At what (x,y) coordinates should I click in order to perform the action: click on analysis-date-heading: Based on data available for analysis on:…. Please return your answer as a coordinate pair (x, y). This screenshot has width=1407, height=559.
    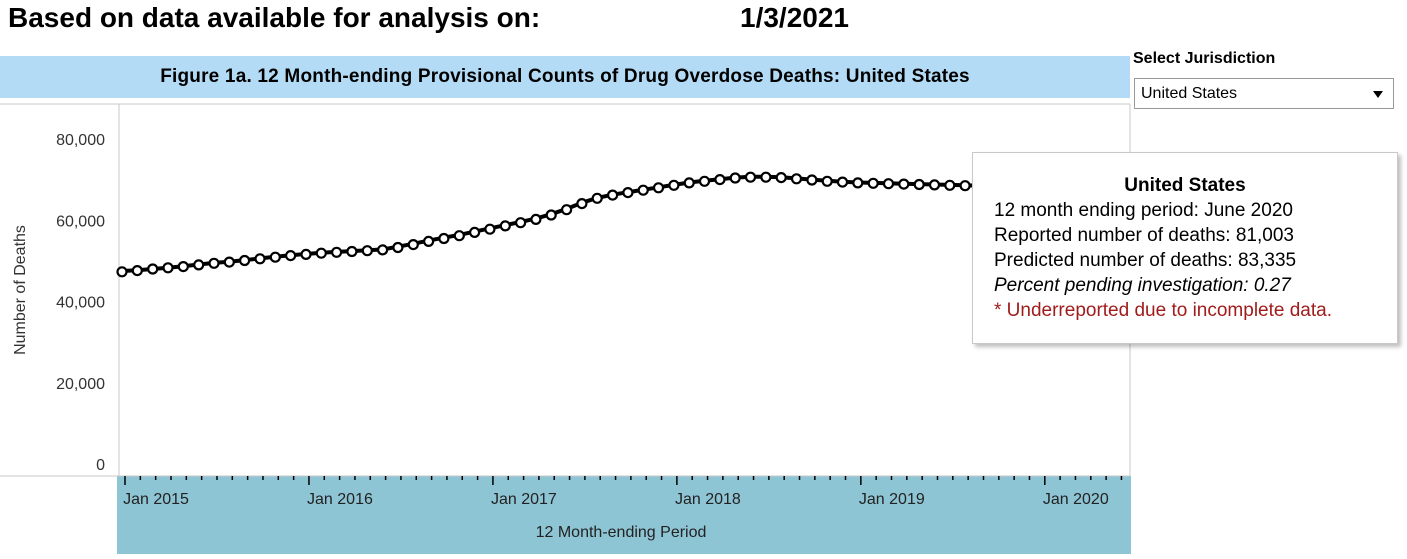
    Looking at the image, I should click on (458, 18).